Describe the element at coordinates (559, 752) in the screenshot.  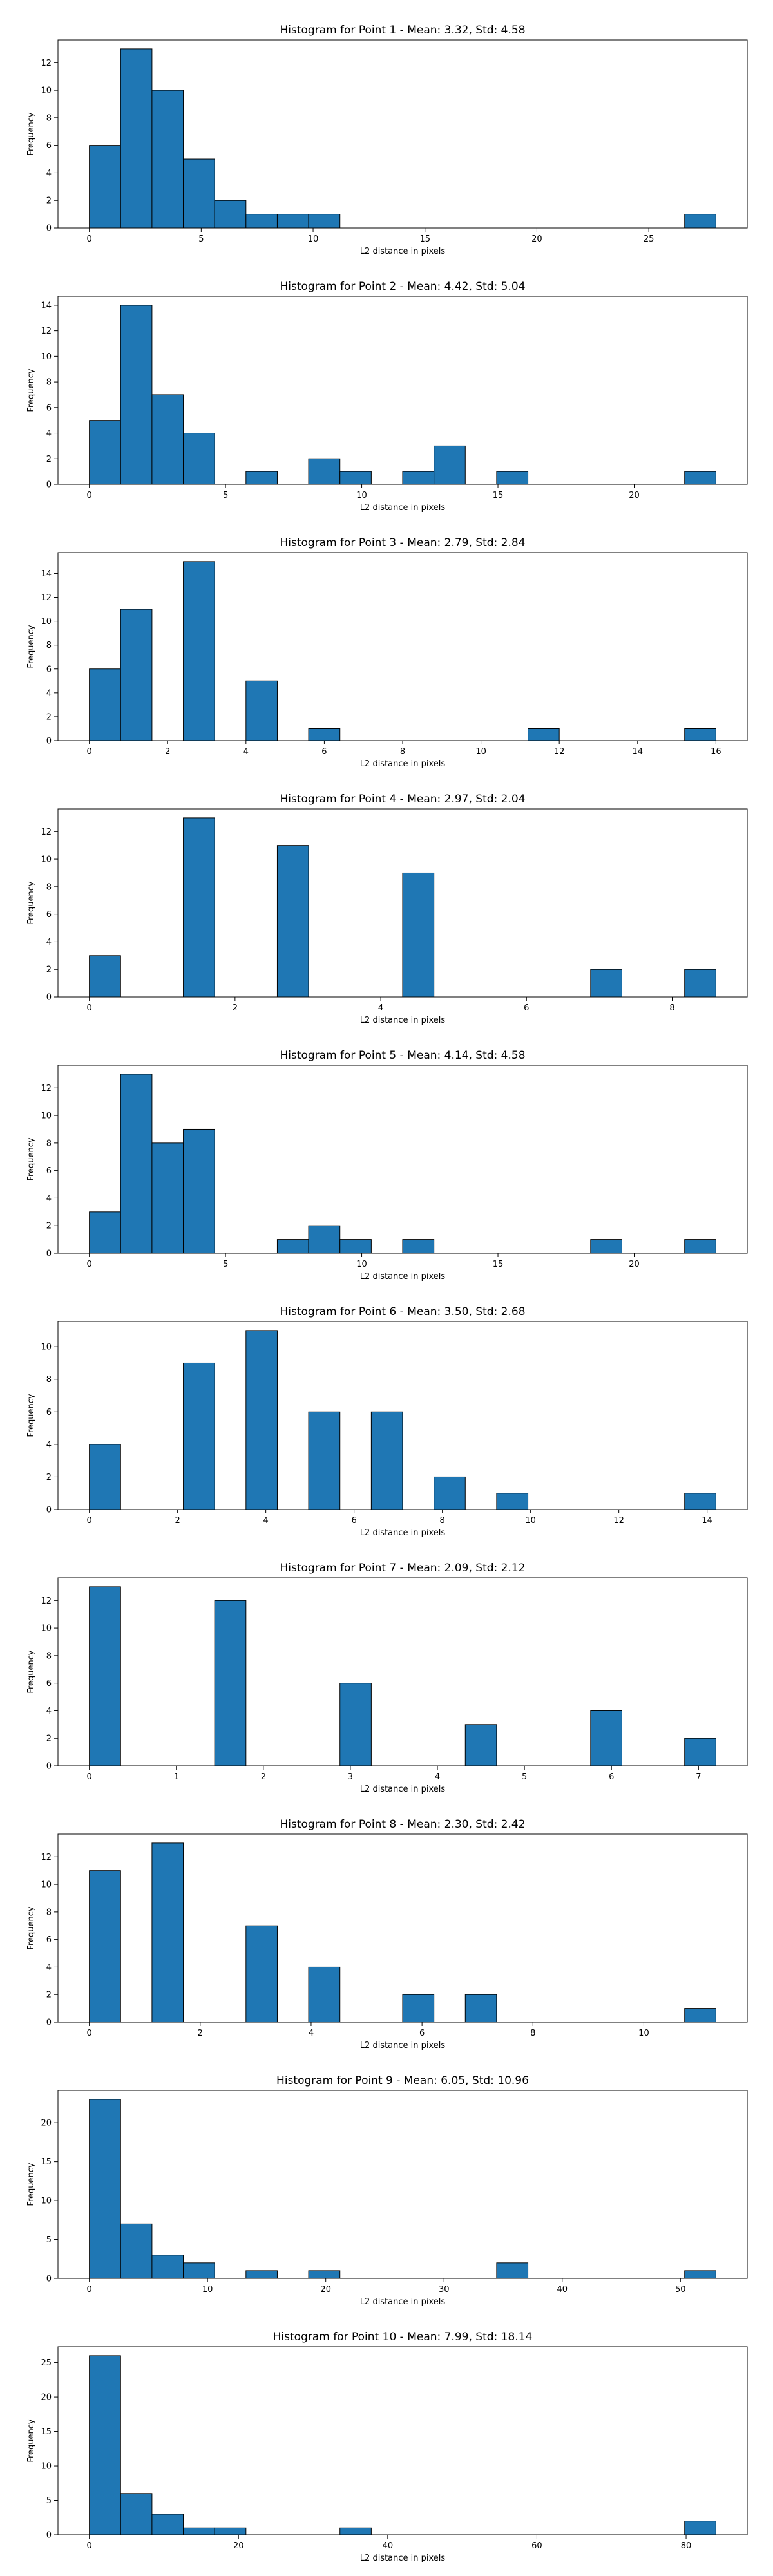
I see `x-tick-label: 12` at that location.